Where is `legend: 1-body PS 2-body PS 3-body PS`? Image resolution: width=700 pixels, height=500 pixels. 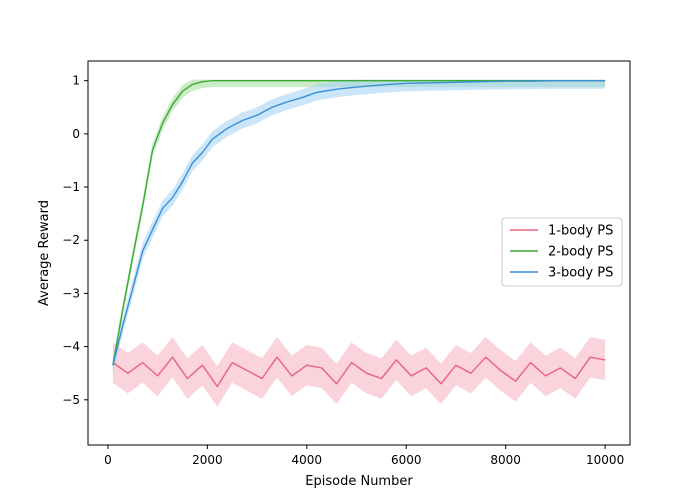
legend: 1-body PS 2-body PS 3-body PS is located at coordinates (562, 252).